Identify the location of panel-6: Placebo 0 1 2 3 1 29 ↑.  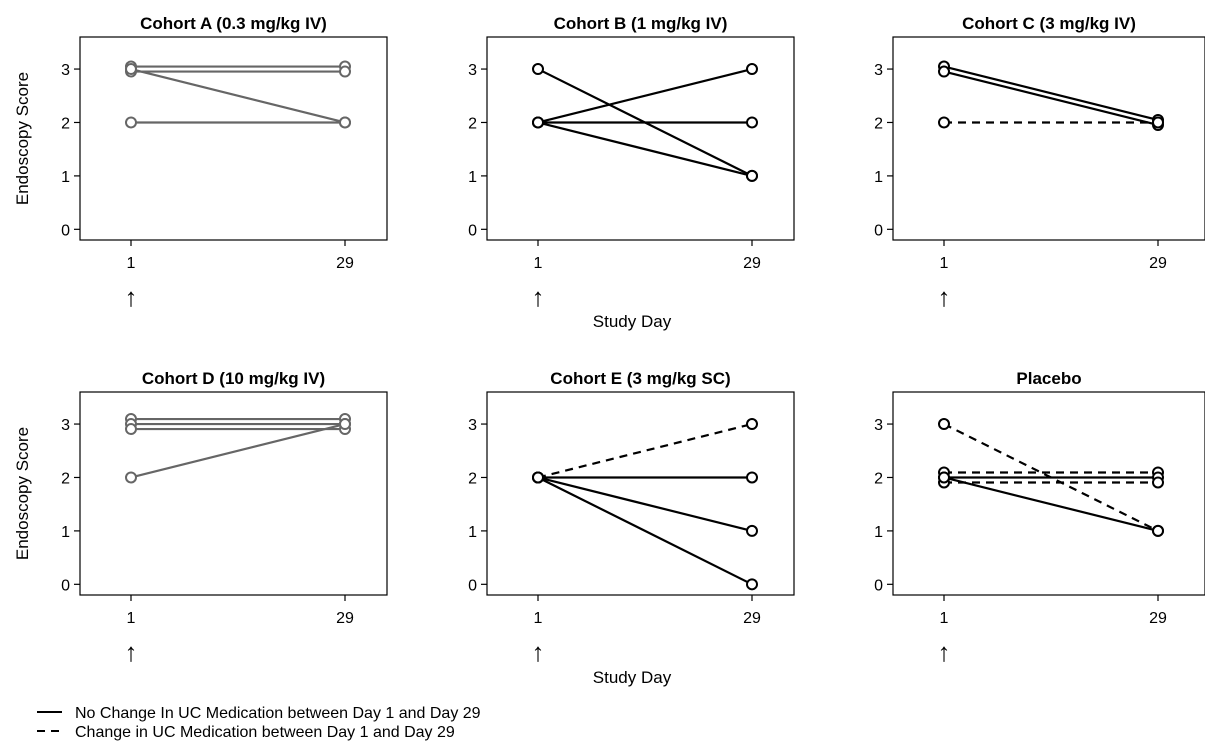
(1039, 518).